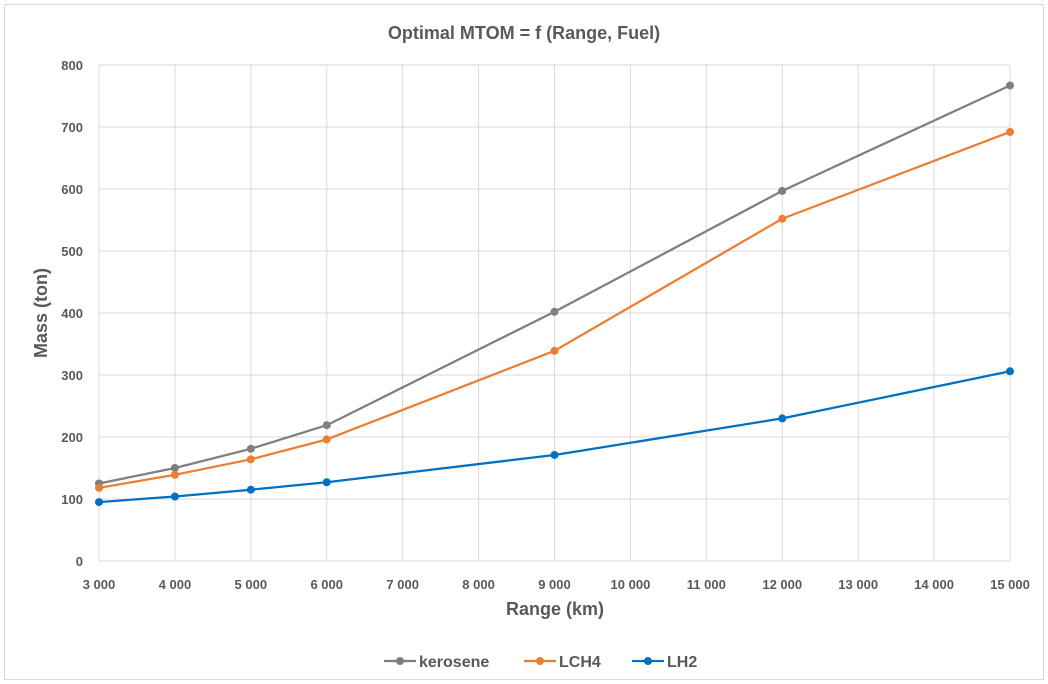  I want to click on x-tick-label: 13 000, so click(858, 584).